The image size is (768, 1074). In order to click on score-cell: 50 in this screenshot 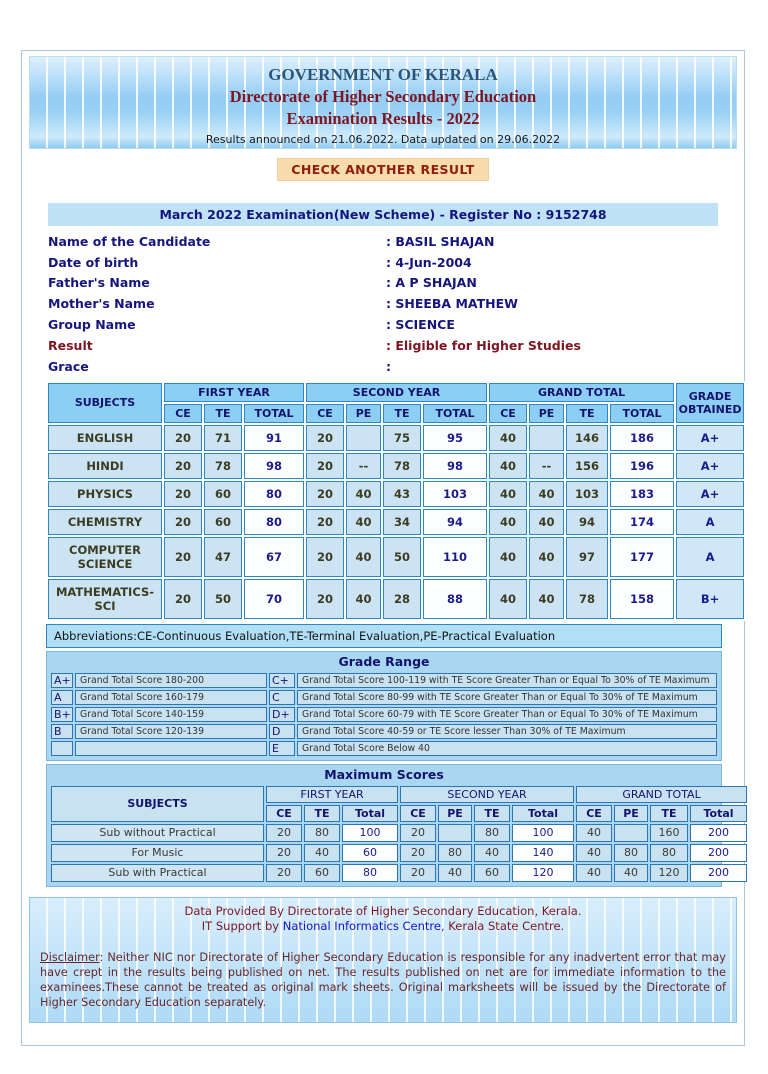, I will do `click(223, 598)`.